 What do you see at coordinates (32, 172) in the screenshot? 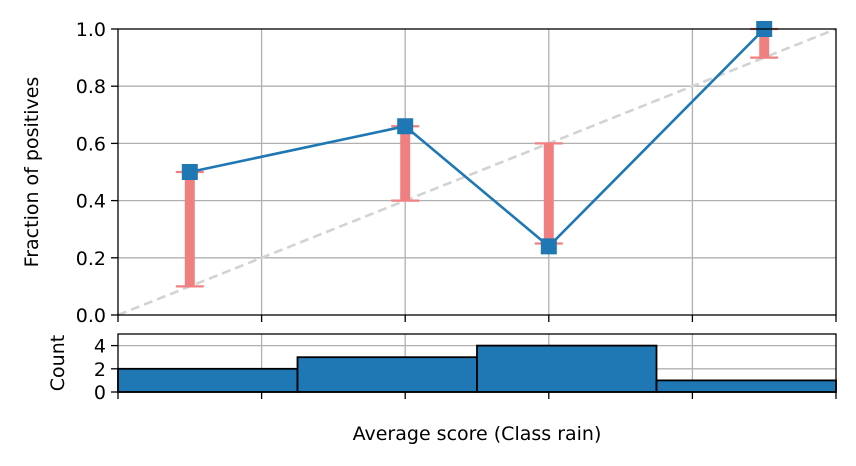
I see `calibration-y-axis-label: Fraction of positives` at bounding box center [32, 172].